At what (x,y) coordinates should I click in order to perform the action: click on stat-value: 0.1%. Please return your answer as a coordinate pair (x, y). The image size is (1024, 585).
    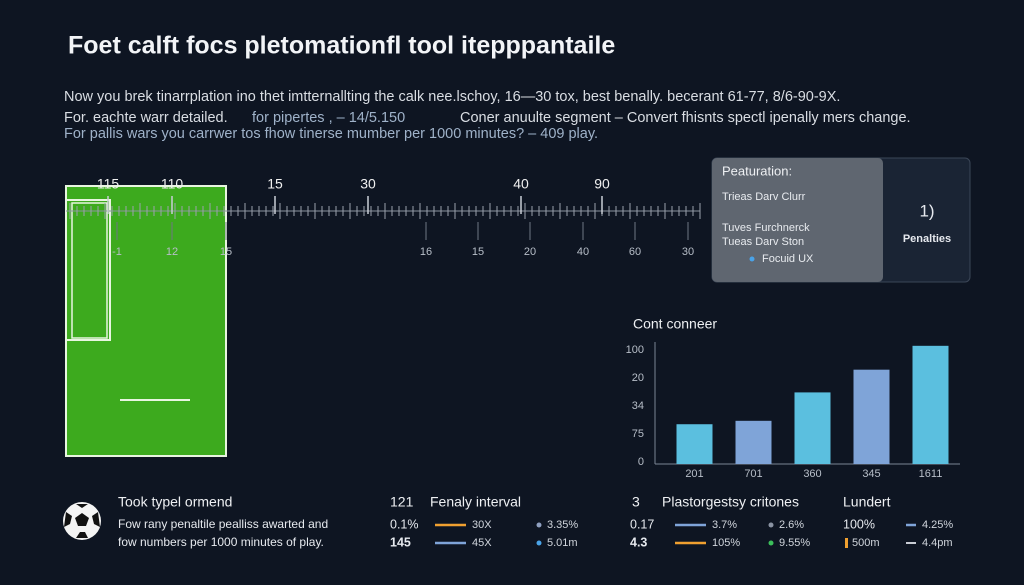
    Looking at the image, I should click on (404, 524).